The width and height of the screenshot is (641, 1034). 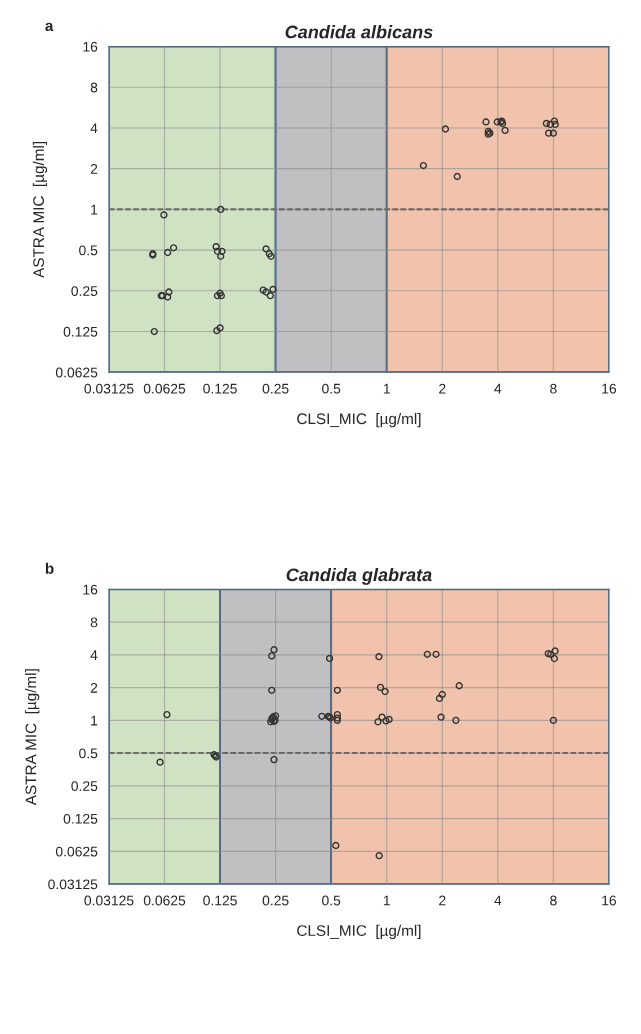 What do you see at coordinates (49, 568) in the screenshot?
I see `text: b` at bounding box center [49, 568].